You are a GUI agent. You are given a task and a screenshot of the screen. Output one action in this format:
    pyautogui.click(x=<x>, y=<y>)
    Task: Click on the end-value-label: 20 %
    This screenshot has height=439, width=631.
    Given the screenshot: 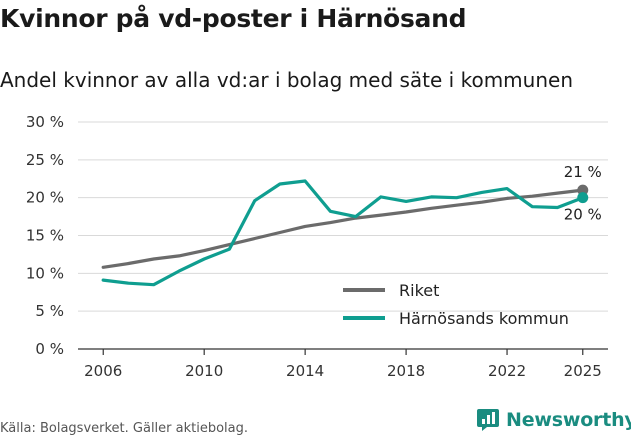 What is the action you would take?
    pyautogui.click(x=583, y=215)
    